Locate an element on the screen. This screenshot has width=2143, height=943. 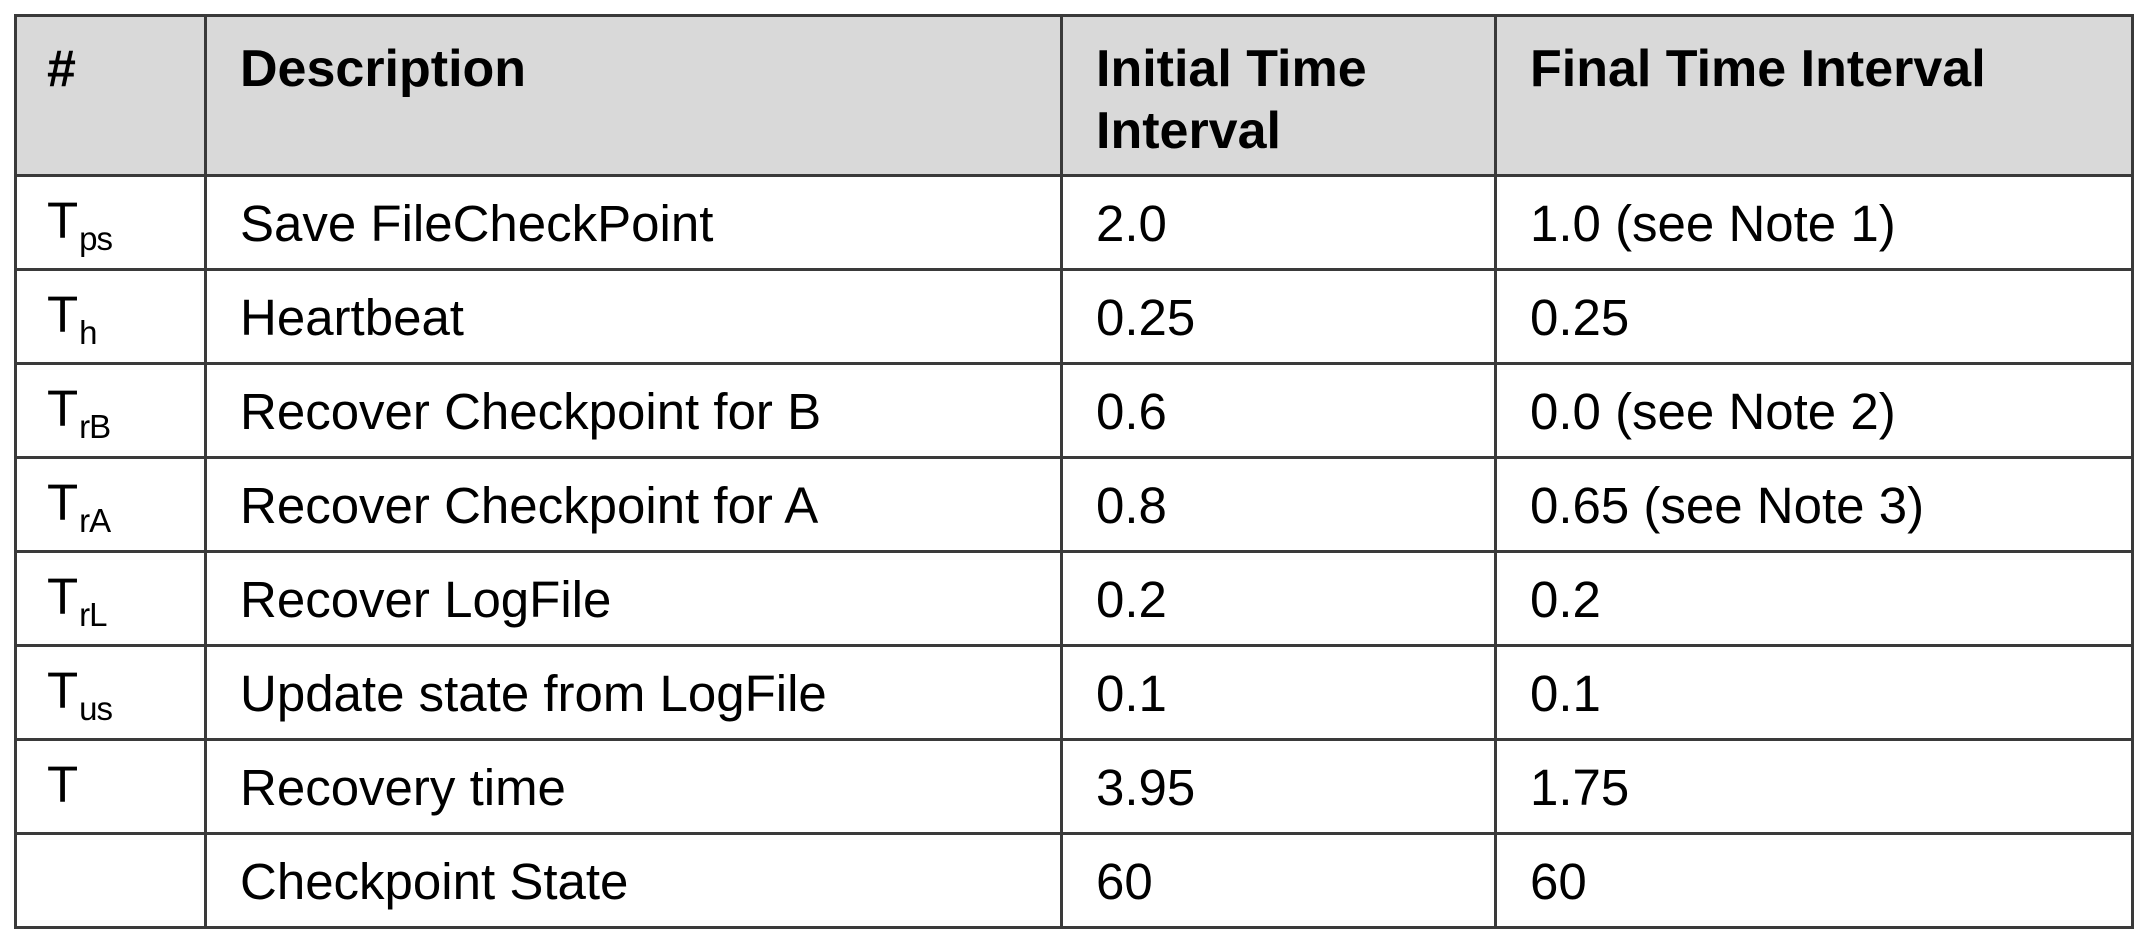
description-cell: Update state from LogFile is located at coordinates (633, 692).